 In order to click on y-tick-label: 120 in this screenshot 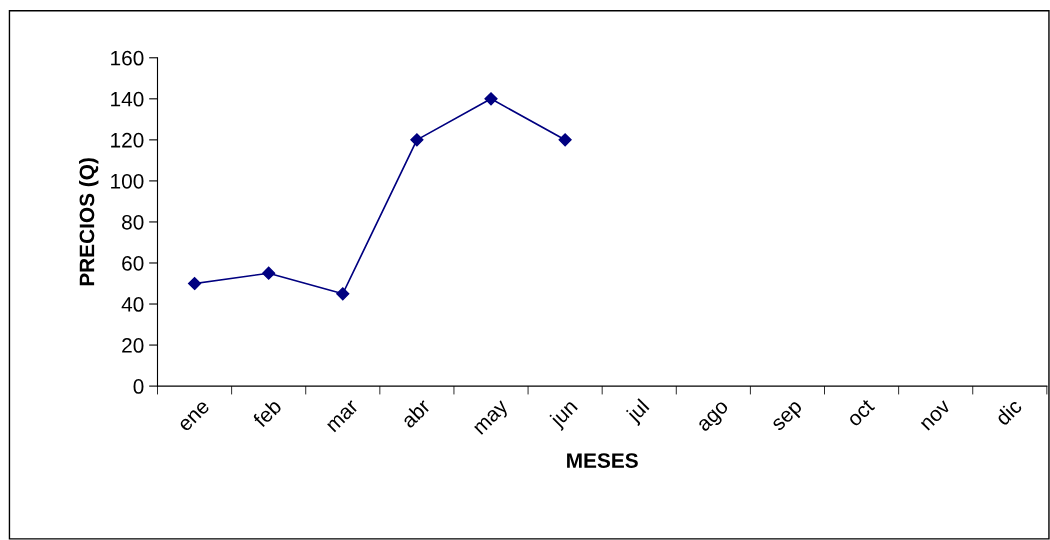, I will do `click(127, 140)`.